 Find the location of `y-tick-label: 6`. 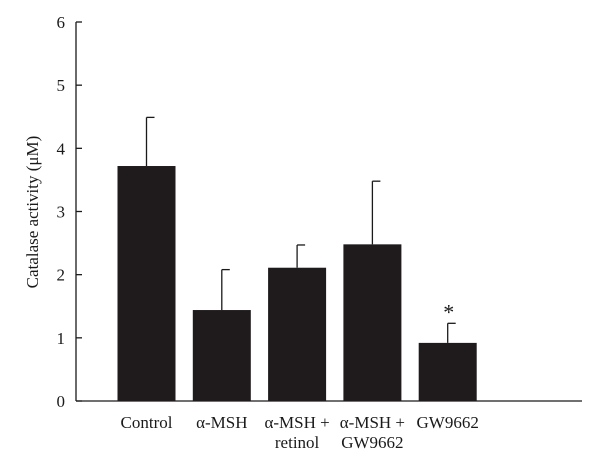

y-tick-label: 6 is located at coordinates (61, 22).